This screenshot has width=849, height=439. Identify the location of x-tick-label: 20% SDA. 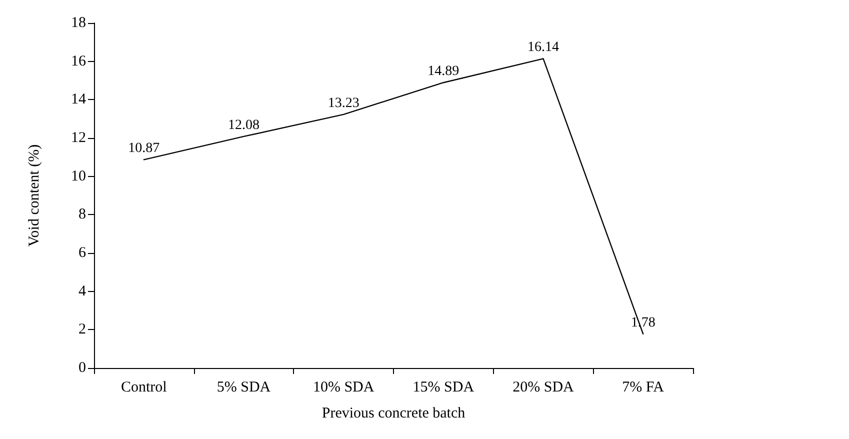
(543, 388).